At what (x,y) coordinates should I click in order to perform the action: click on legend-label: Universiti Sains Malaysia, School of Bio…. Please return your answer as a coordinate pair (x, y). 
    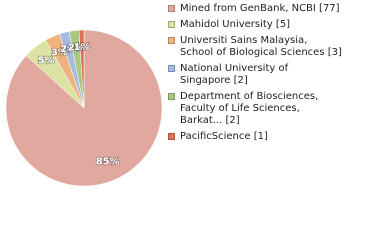
    Looking at the image, I should click on (261, 46).